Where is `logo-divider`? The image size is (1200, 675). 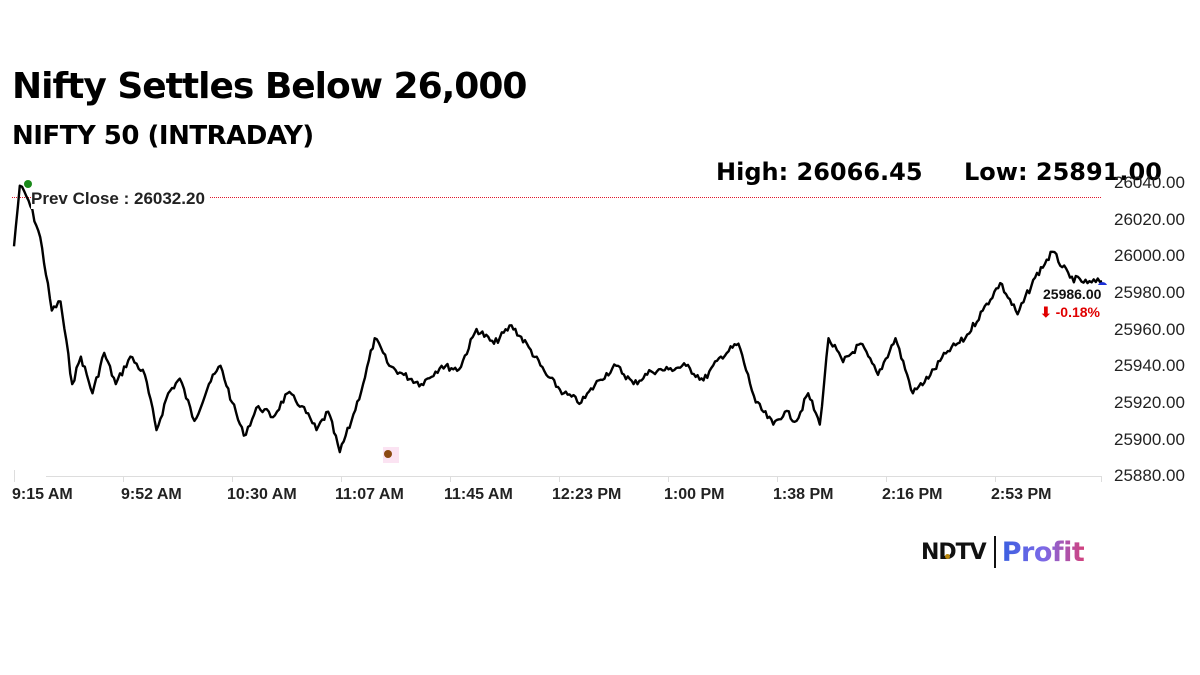
logo-divider is located at coordinates (994, 552).